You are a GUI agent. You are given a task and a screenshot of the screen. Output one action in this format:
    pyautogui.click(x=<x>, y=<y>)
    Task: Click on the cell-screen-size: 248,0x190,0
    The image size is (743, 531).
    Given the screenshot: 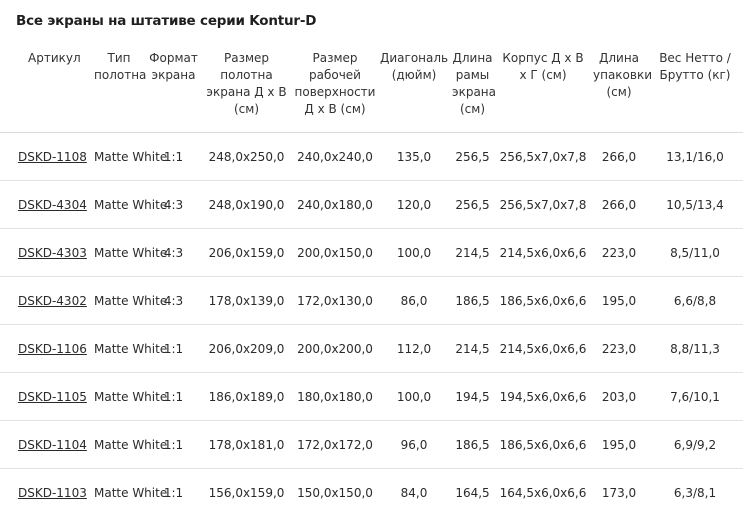 What is the action you would take?
    pyautogui.click(x=246, y=204)
    